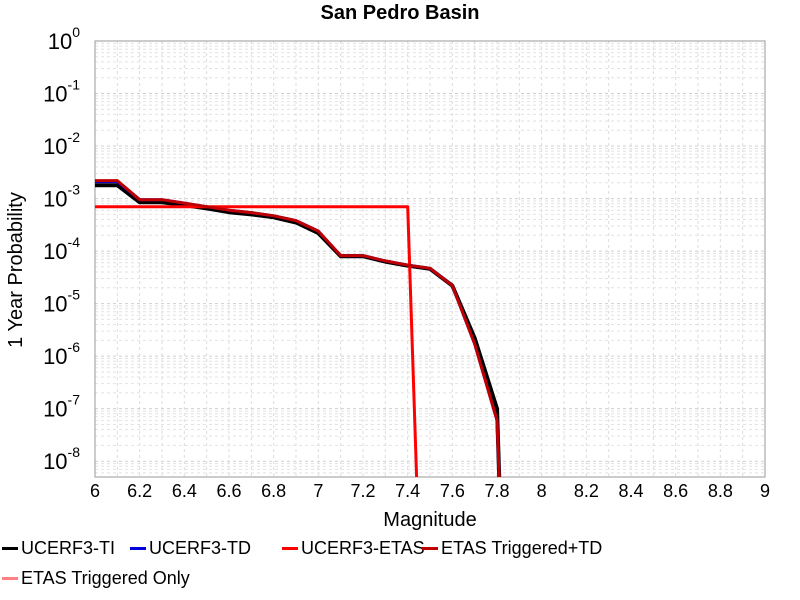 Image resolution: width=800 pixels, height=600 pixels. I want to click on x-tick-label: 8.2, so click(586, 491).